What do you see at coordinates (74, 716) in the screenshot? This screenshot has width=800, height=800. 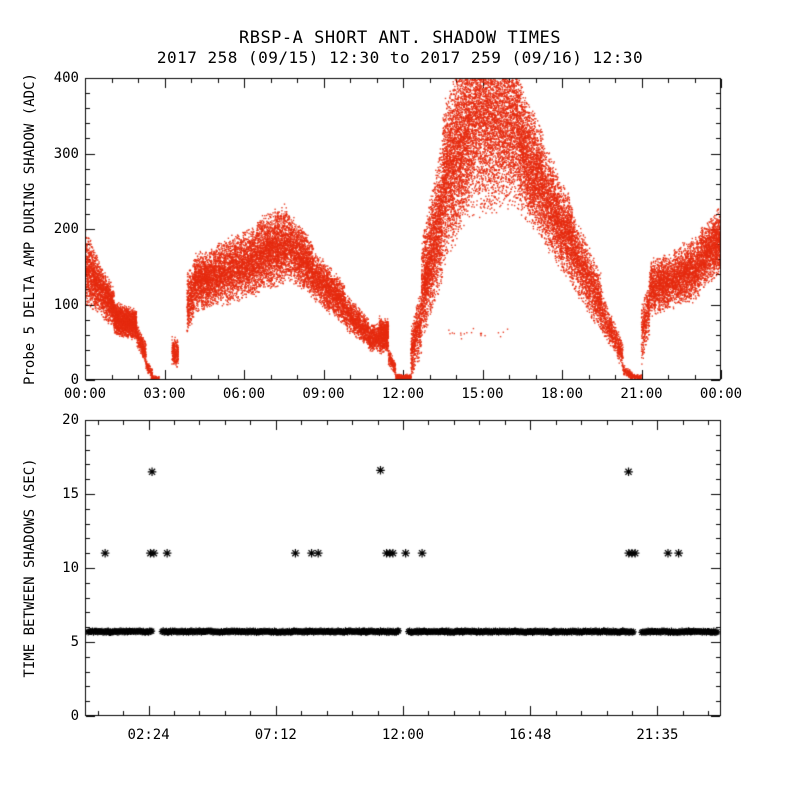 I see `bottom-y-tick-label: 0` at bounding box center [74, 716].